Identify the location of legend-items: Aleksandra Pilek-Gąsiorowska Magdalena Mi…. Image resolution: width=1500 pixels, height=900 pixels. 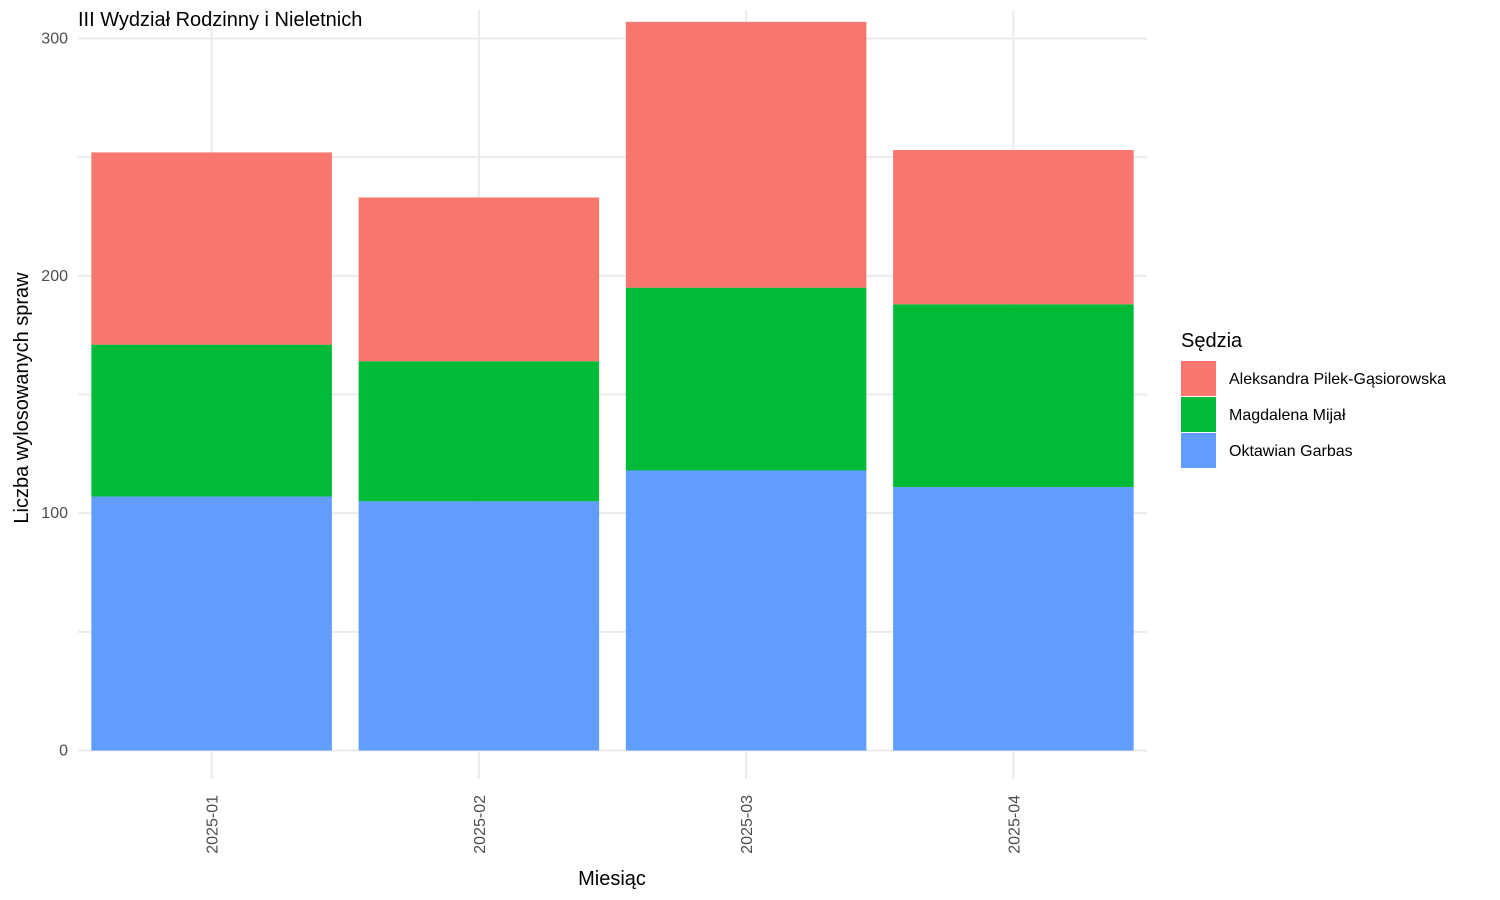
(1313, 414).